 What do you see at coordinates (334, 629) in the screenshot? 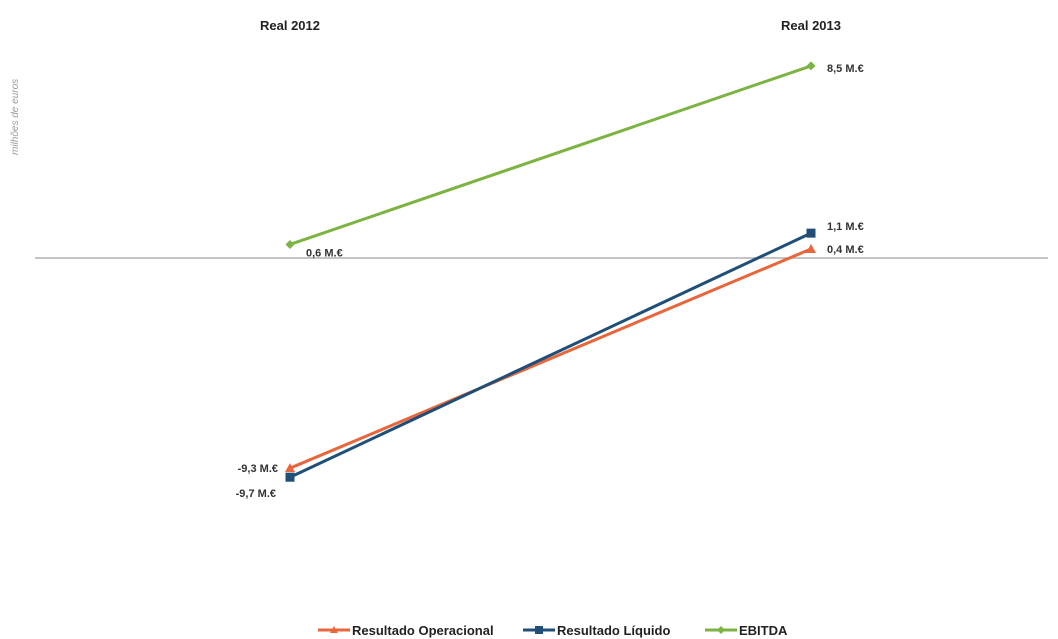
I see `legend-marker-triangle` at bounding box center [334, 629].